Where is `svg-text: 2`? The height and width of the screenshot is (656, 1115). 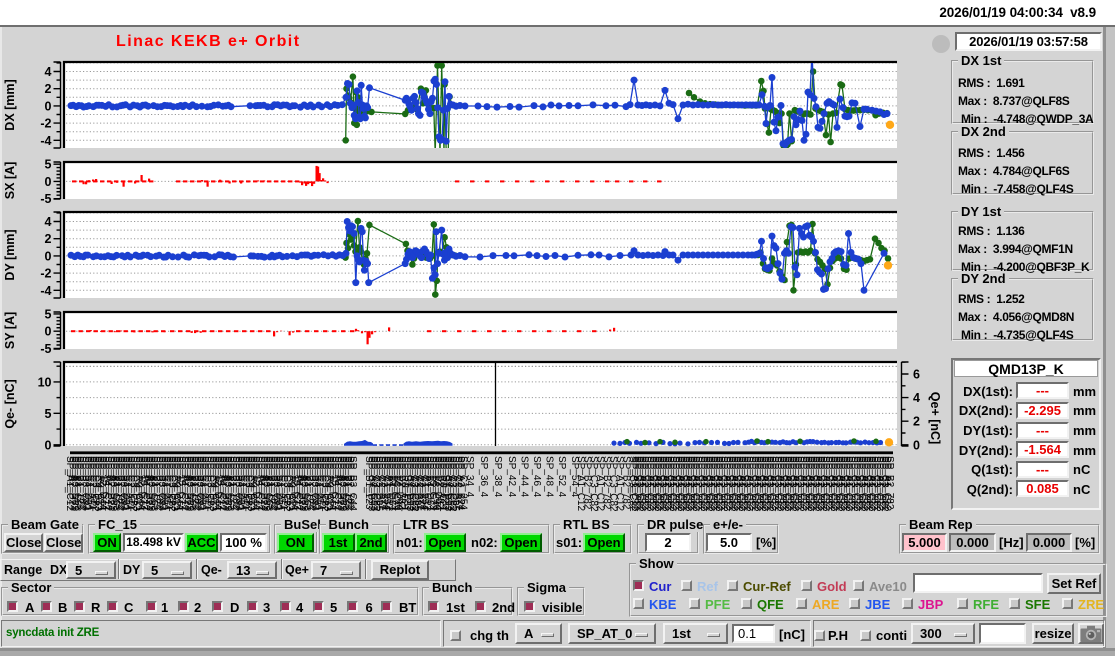 svg-text: 2 is located at coordinates (916, 422).